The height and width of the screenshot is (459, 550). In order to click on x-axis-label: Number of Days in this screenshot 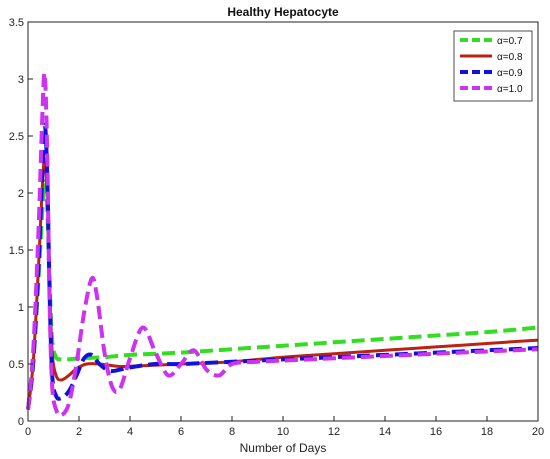, I will do `click(283, 448)`.